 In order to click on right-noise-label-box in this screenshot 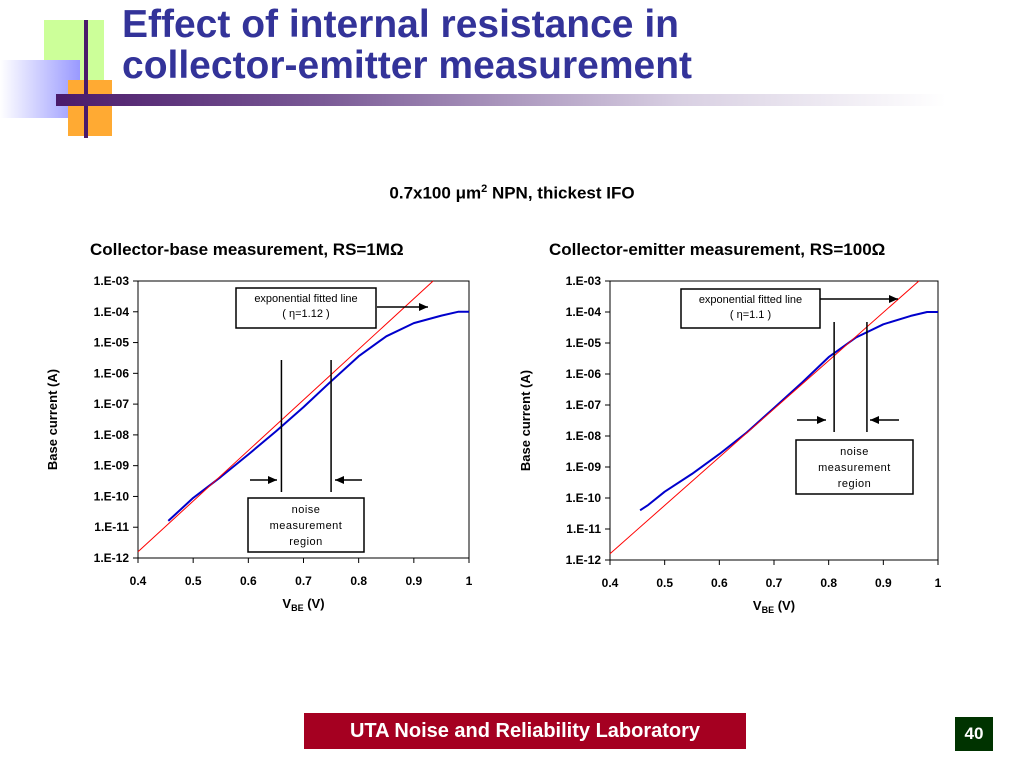, I will do `click(854, 467)`.